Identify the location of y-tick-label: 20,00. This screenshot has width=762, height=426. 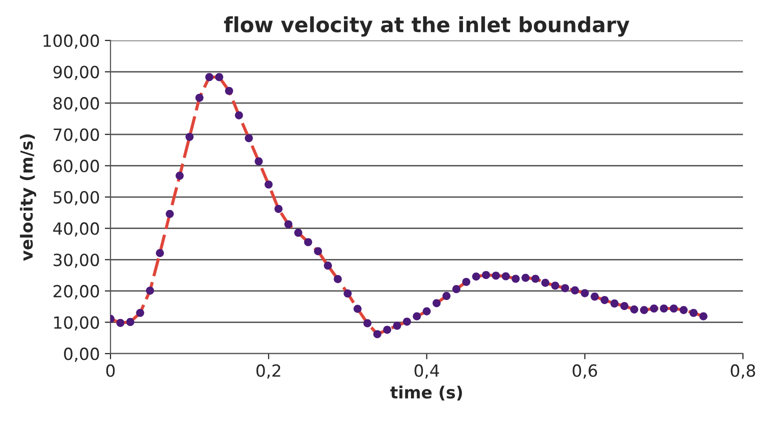
(76, 292).